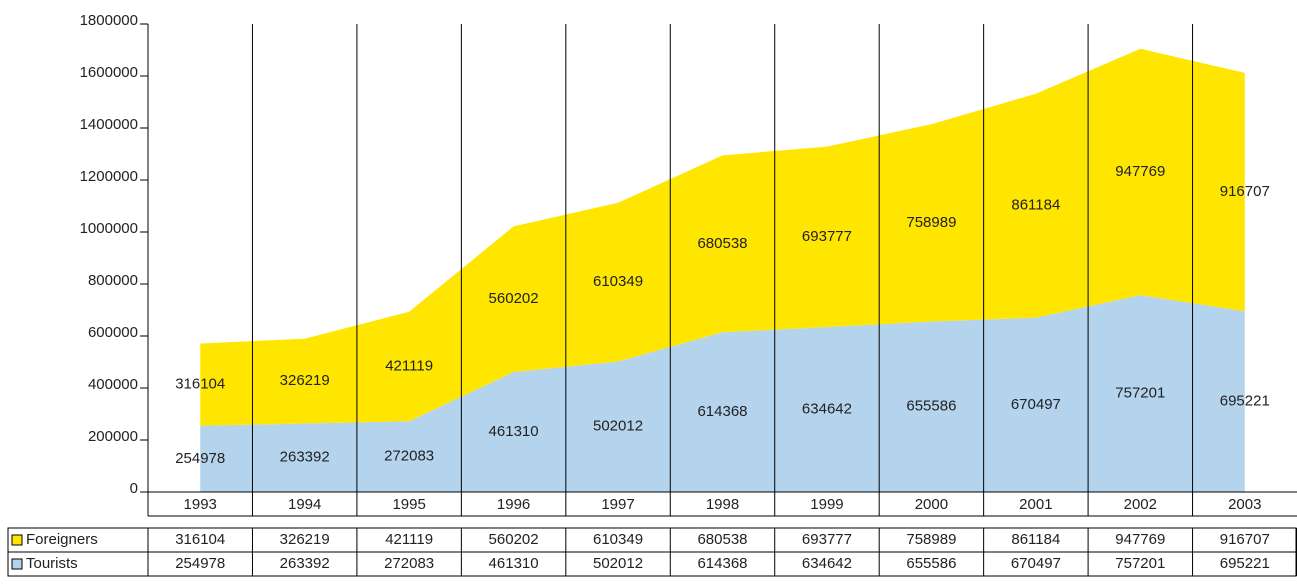 The height and width of the screenshot is (584, 1297). I want to click on y-tick-label: 1000000, so click(109, 228).